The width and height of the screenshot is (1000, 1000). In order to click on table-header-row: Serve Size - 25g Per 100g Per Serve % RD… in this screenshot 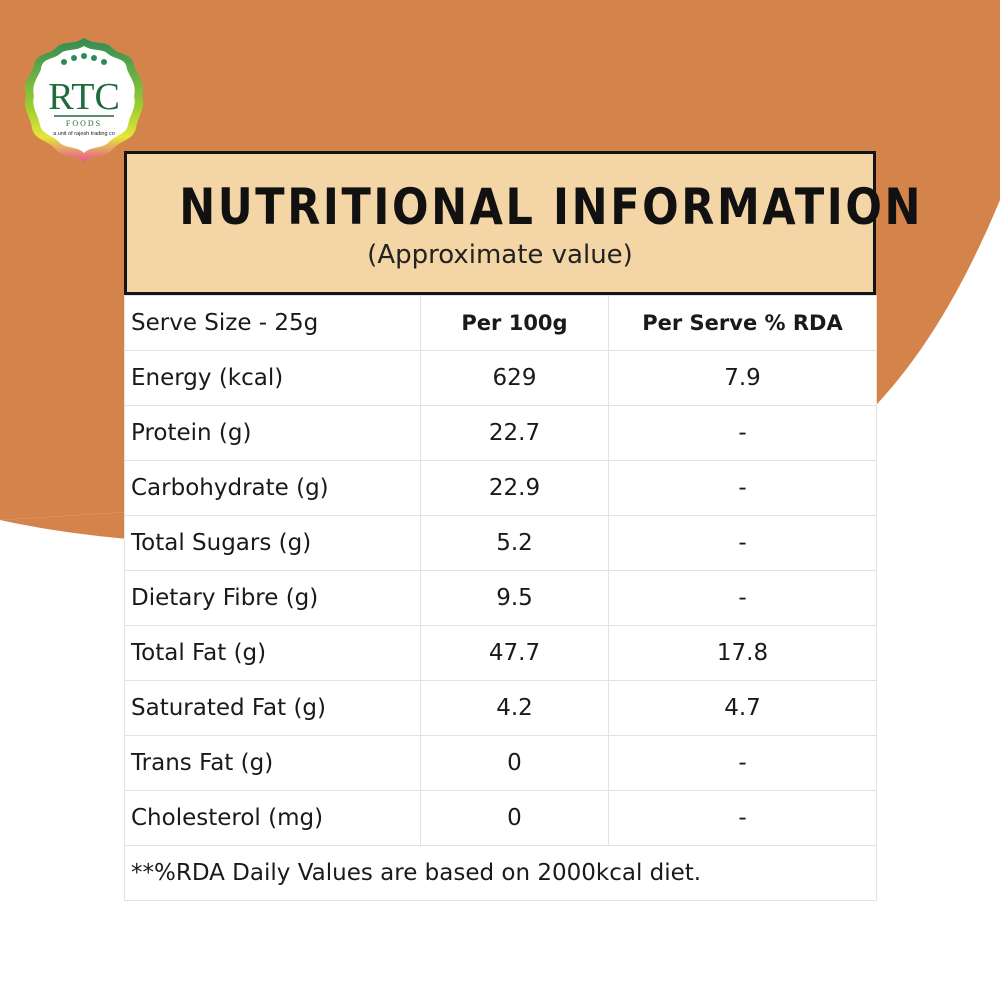, I will do `click(500, 323)`.